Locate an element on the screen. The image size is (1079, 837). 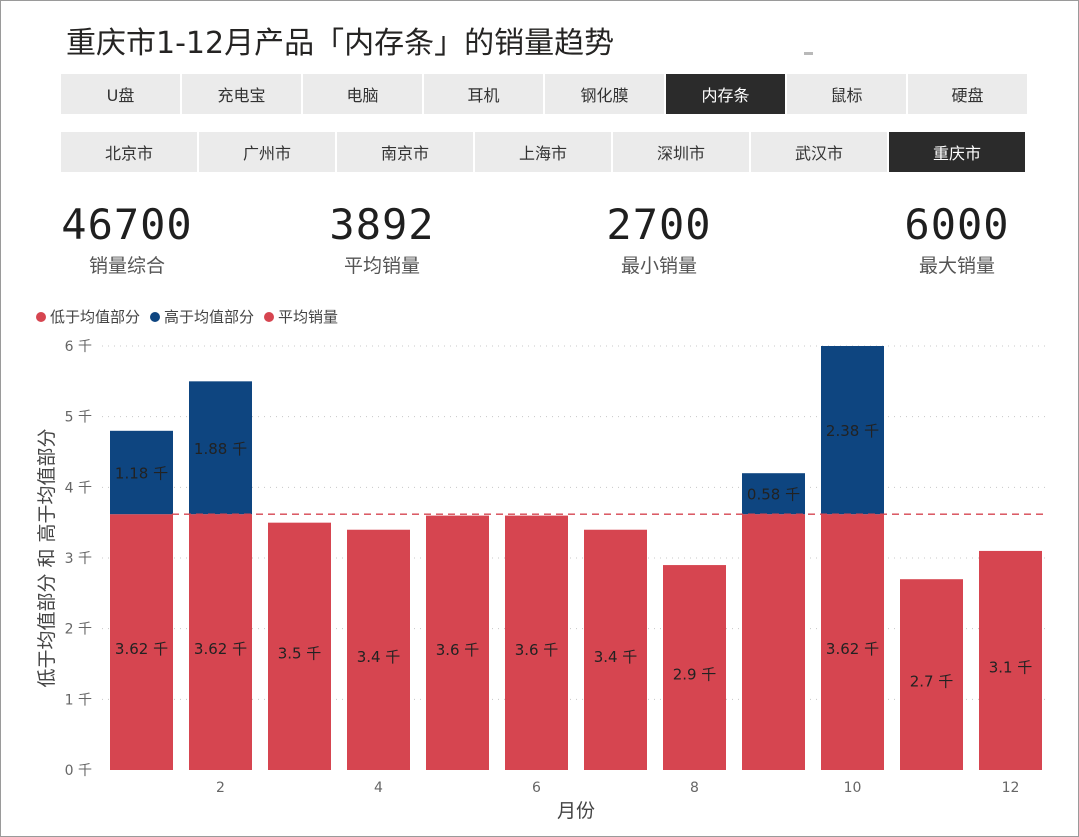
product-button: 充电宝 is located at coordinates (241, 94).